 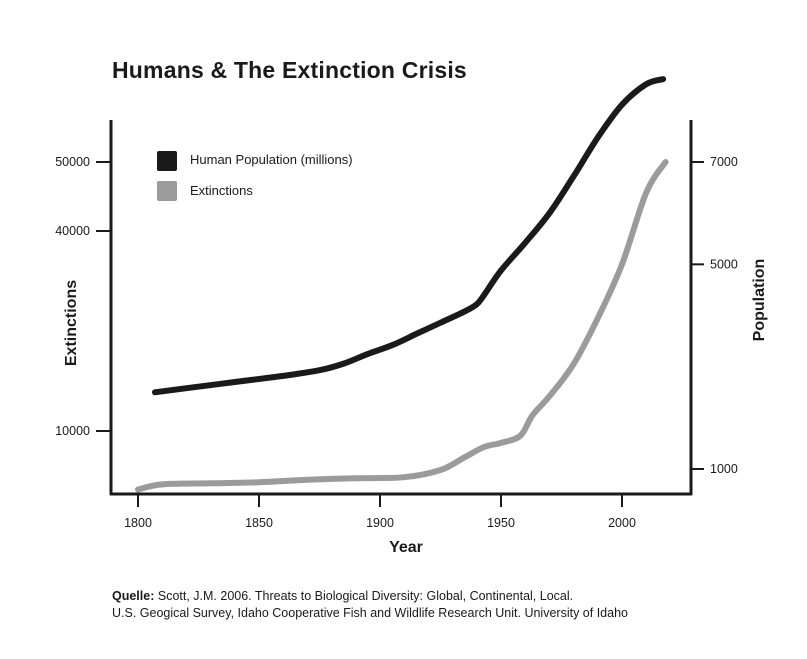 I want to click on legend-label-population: Human Population (millions), so click(x=271, y=159).